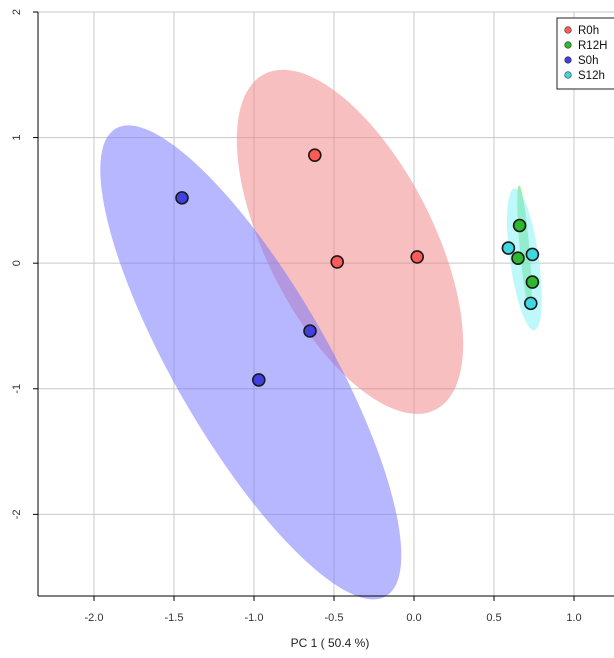  I want to click on legend-label-r0h: R0h, so click(588, 31).